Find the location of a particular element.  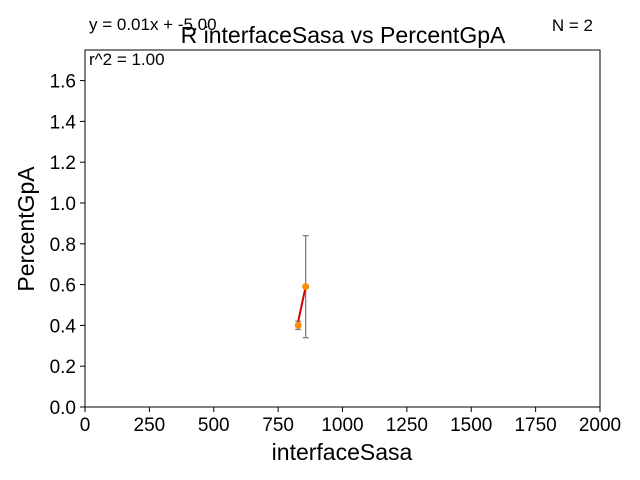

y-tick-label: 0.0 is located at coordinates (63, 408).